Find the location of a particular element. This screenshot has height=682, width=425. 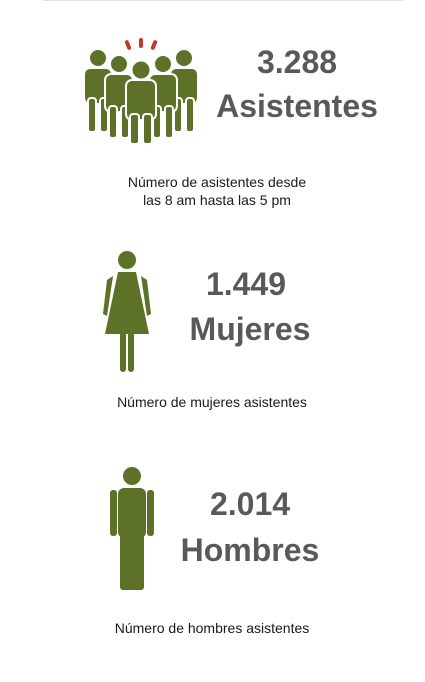

top-divider is located at coordinates (223, 0).